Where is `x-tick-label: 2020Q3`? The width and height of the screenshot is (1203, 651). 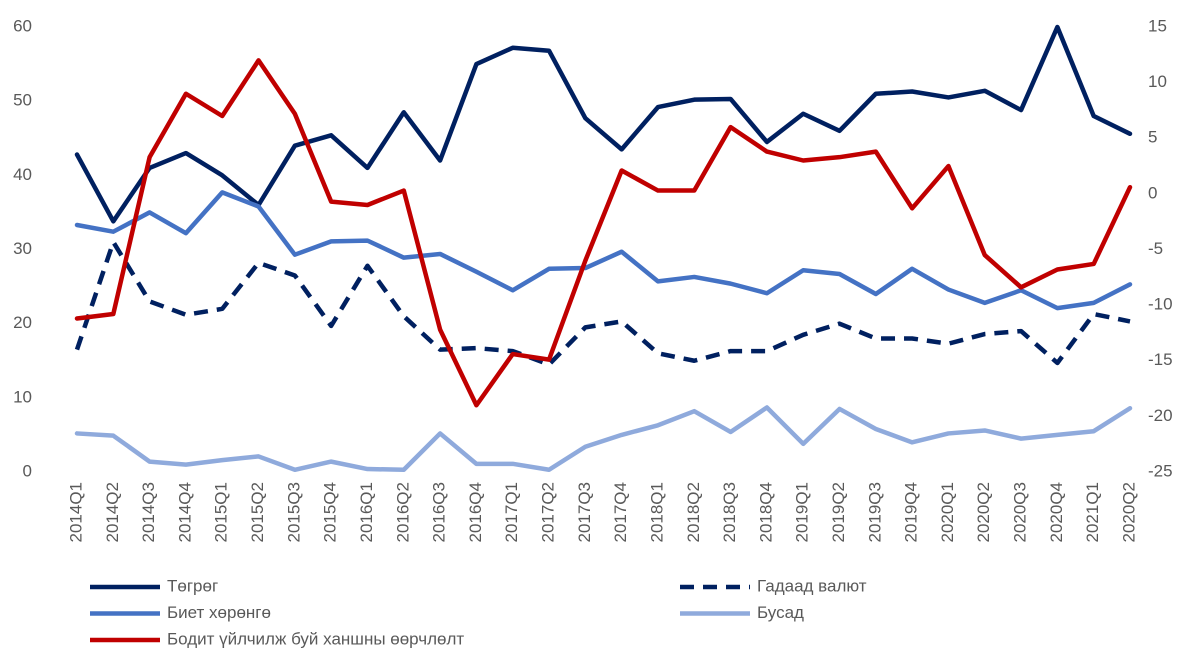 x-tick-label: 2020Q3 is located at coordinates (1020, 512).